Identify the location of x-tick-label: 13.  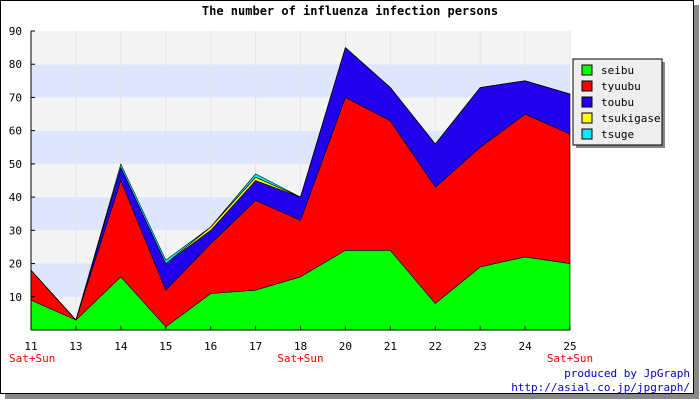
(75, 346).